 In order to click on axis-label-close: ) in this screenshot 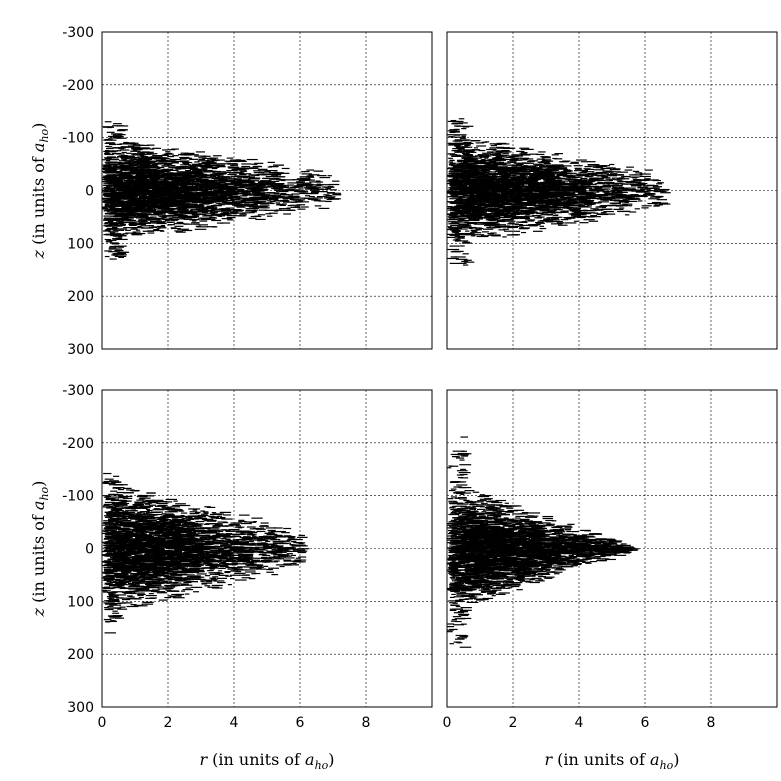, I will do `click(38, 126)`.